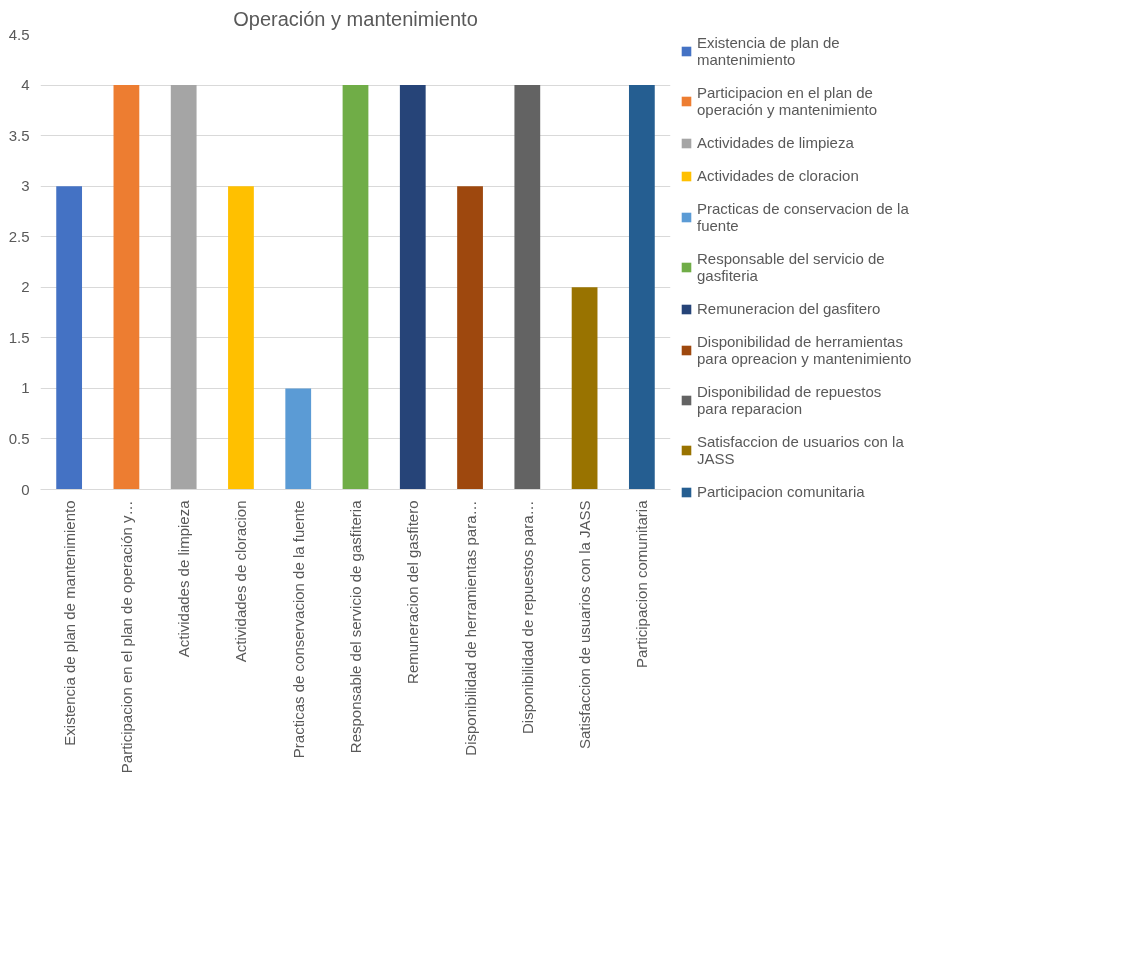 Image resolution: width=1131 pixels, height=955 pixels. Describe the element at coordinates (25, 287) in the screenshot. I see `y-tick-label: 2` at that location.